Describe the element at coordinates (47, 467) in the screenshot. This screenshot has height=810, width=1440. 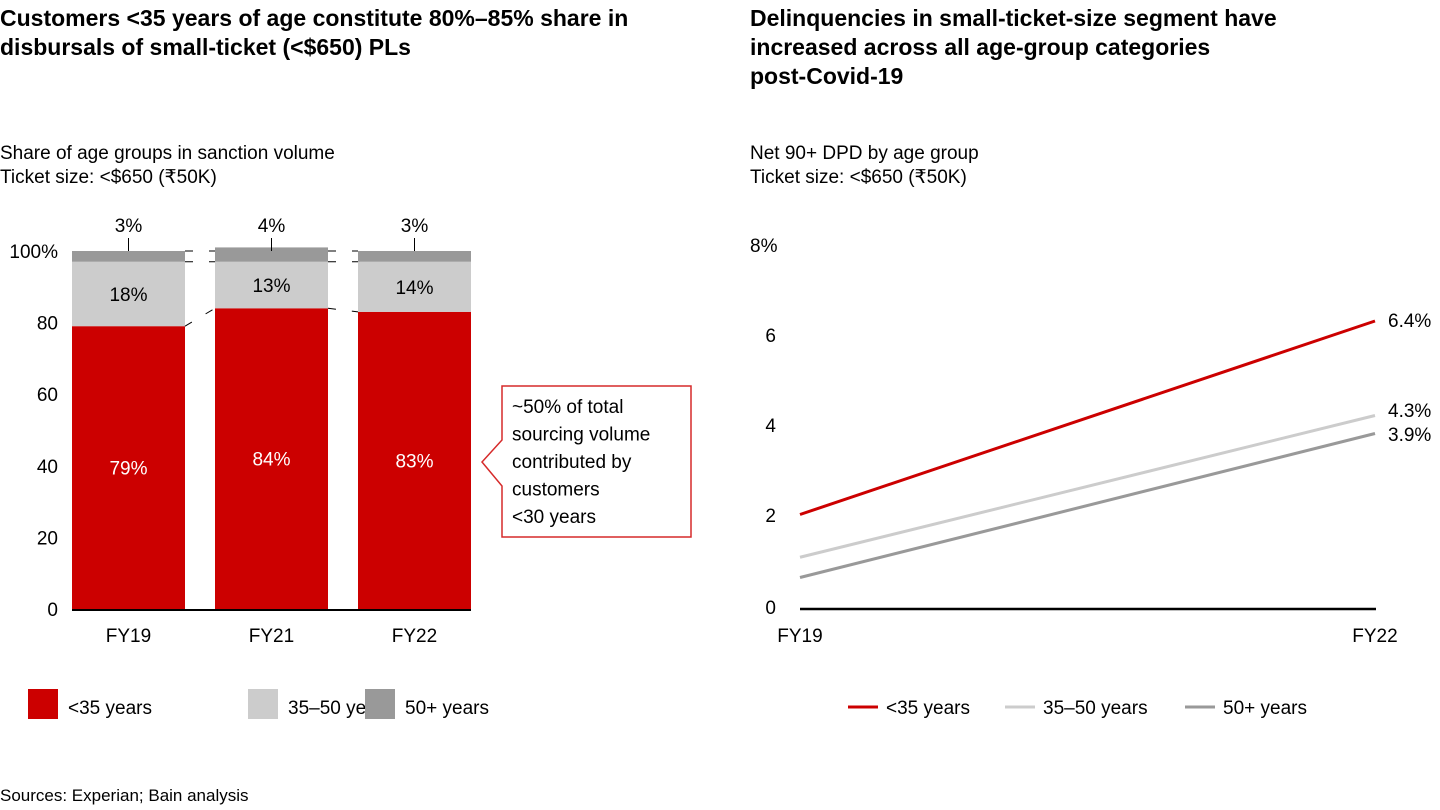
I see `y-tick-label: 40` at that location.